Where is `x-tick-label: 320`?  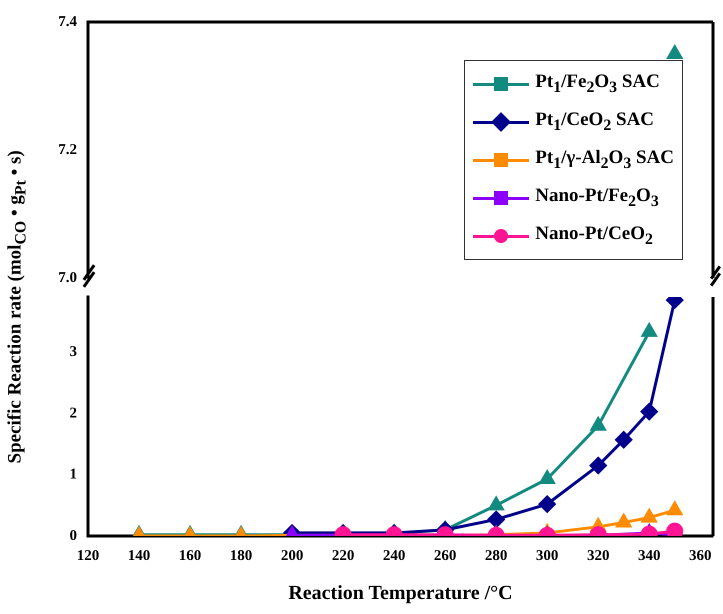
x-tick-label: 320 is located at coordinates (598, 556).